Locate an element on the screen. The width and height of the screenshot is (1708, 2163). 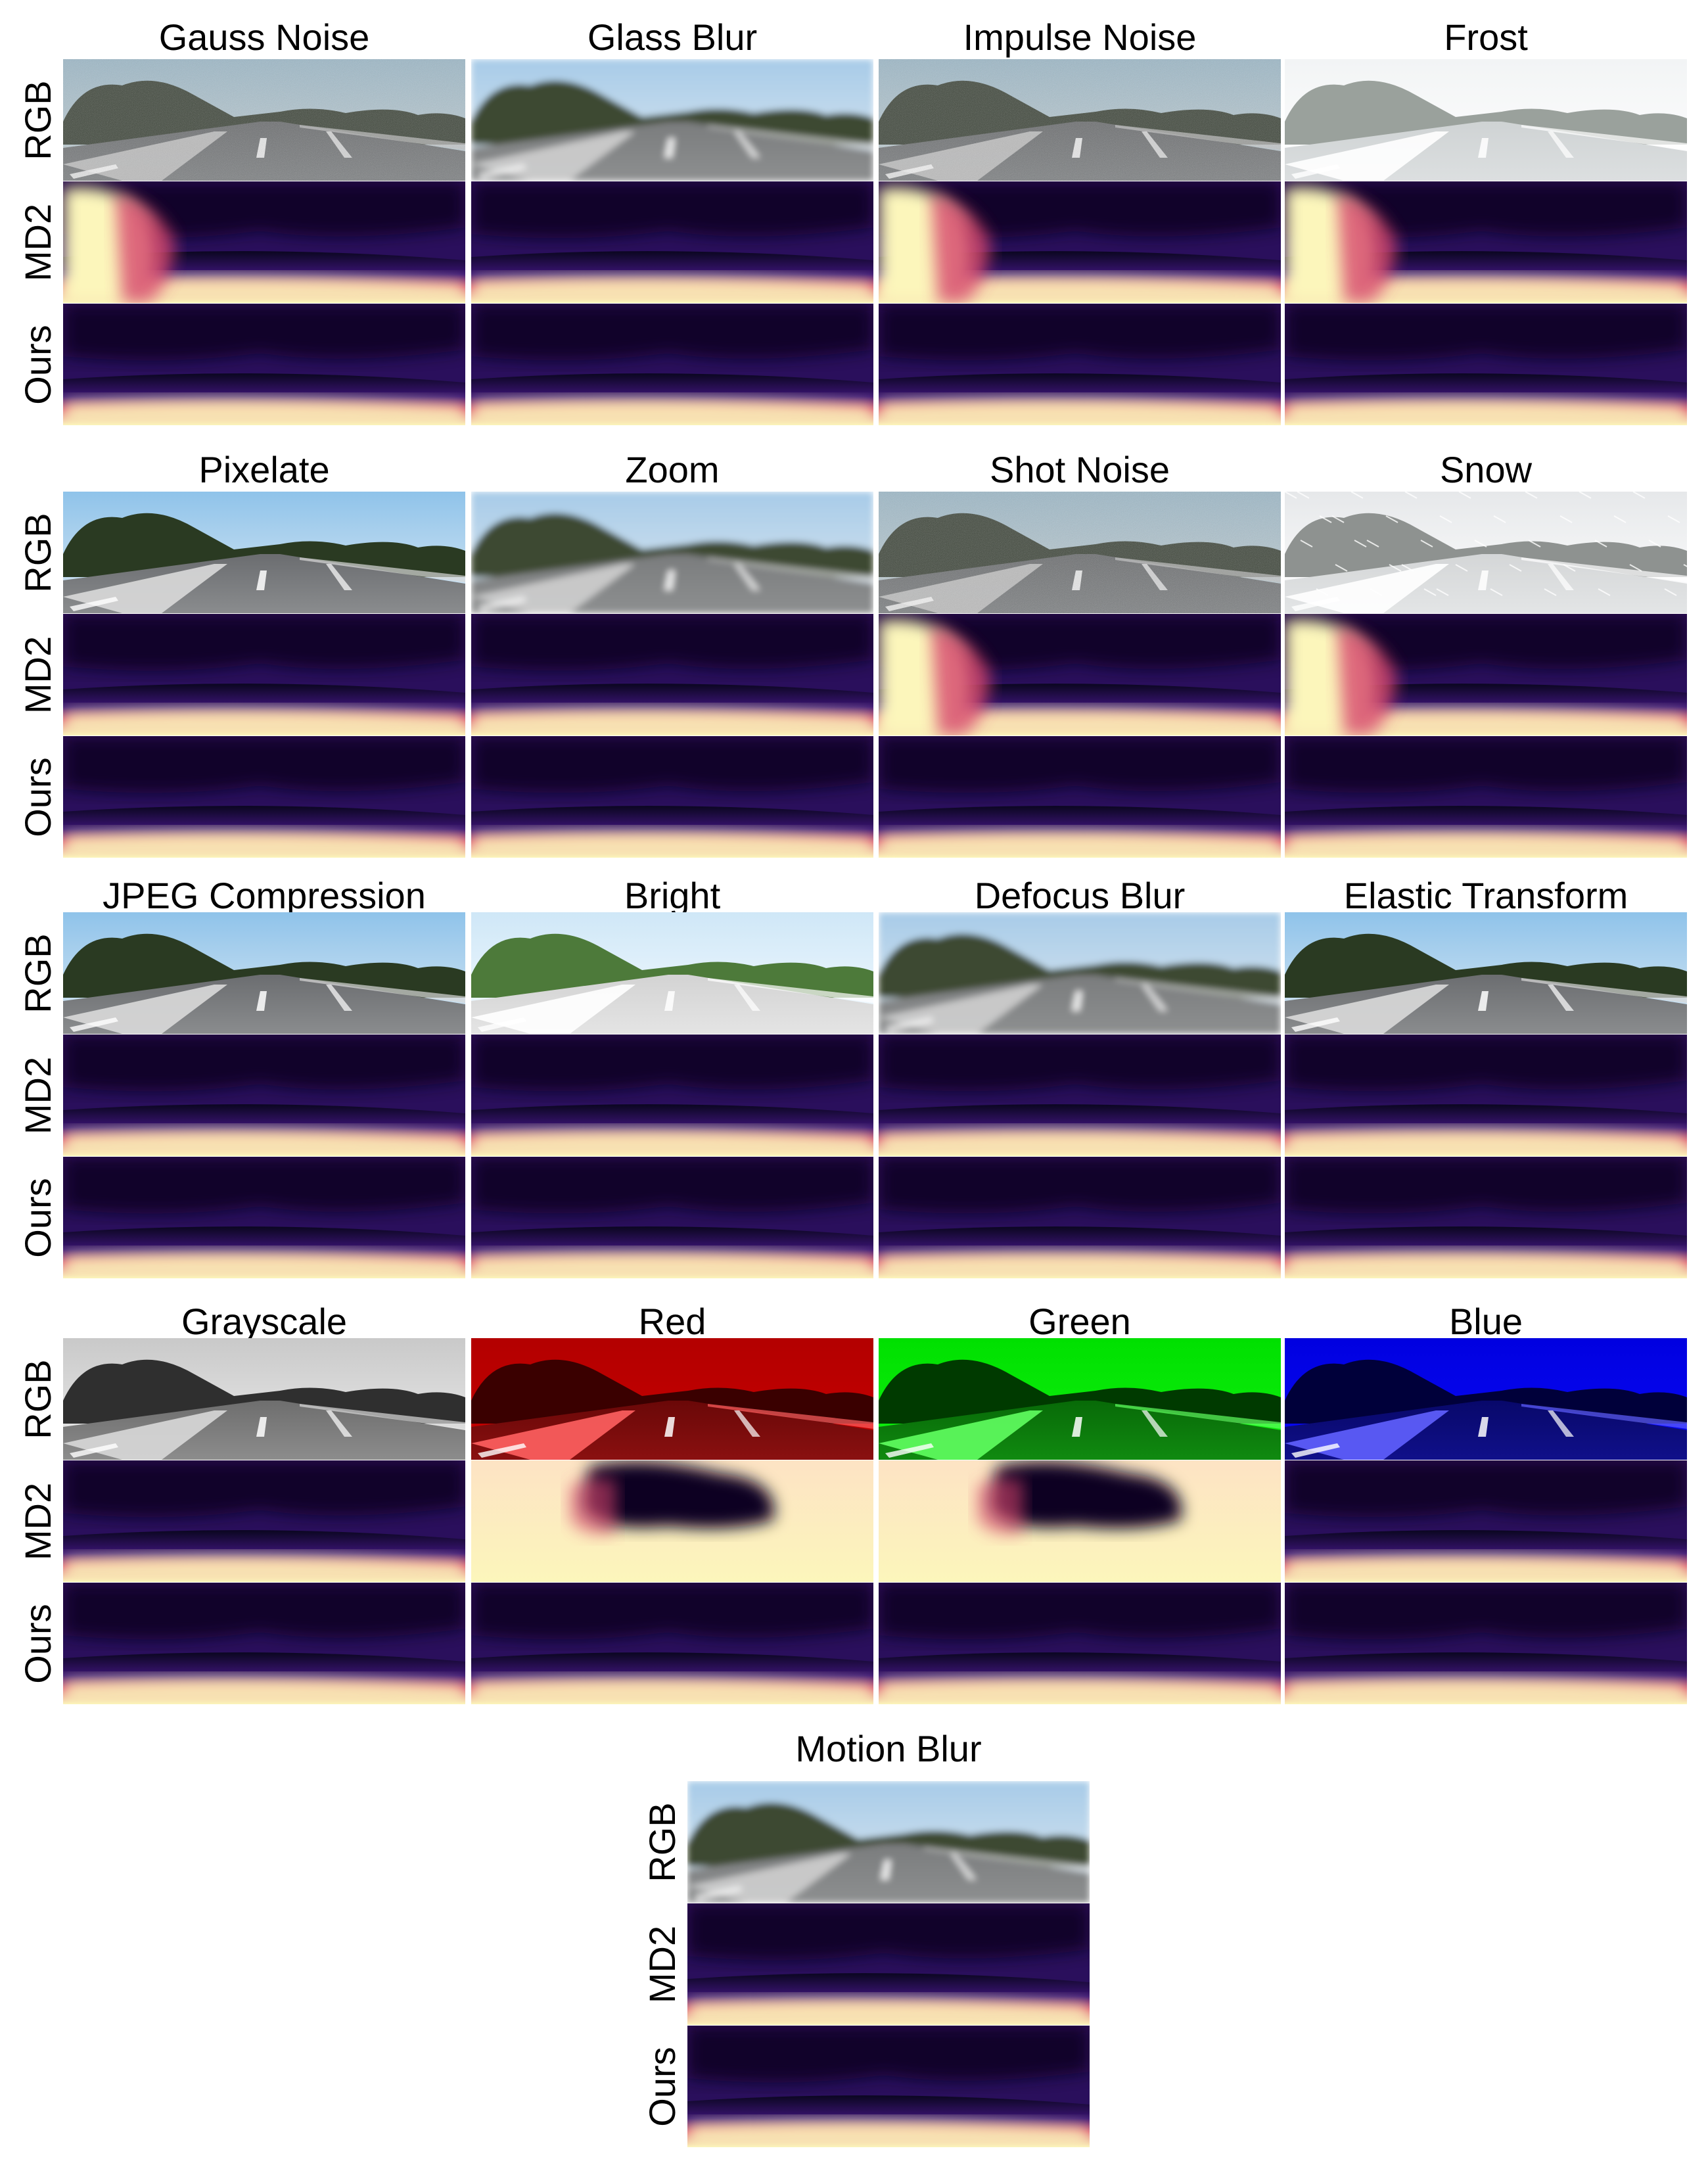
rgb-image-gauss-noise is located at coordinates (264, 120).